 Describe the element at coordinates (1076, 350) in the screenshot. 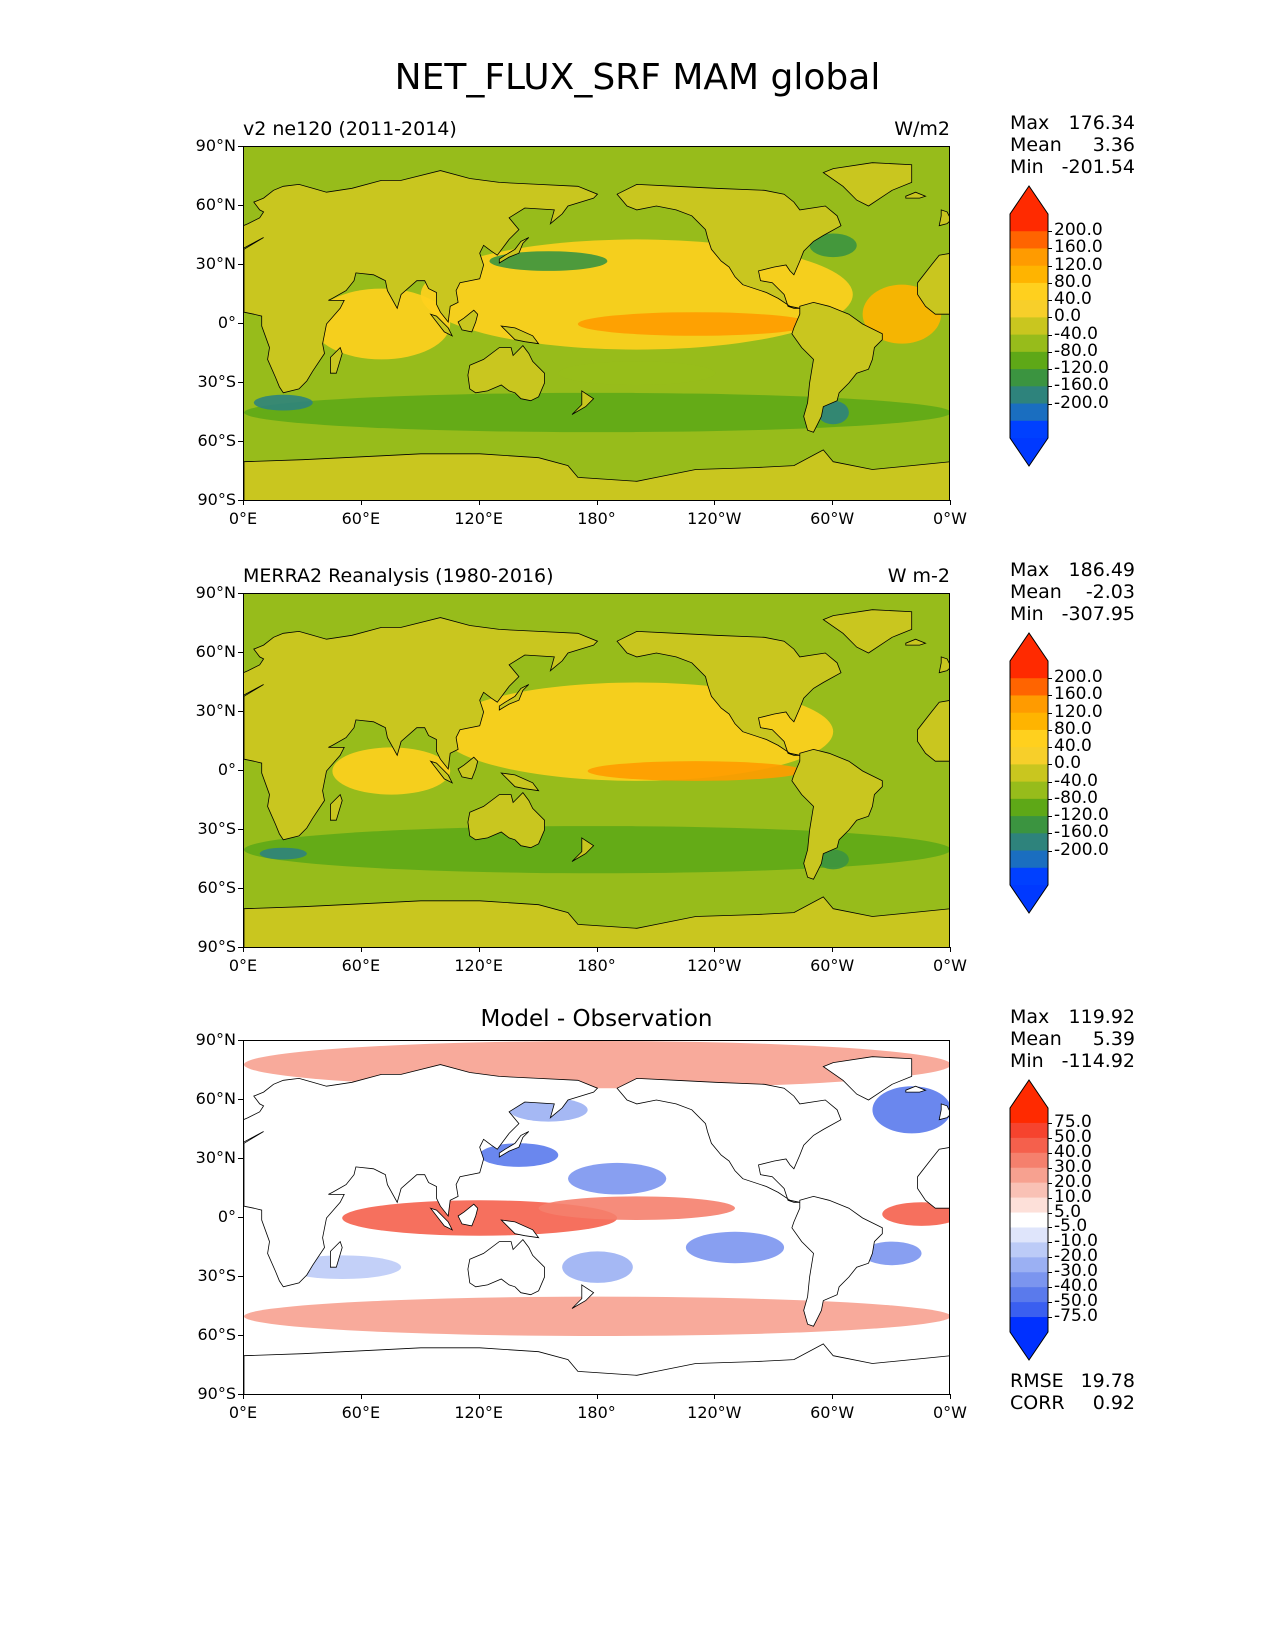

I see `colorbar-tick-label: -80.0` at that location.